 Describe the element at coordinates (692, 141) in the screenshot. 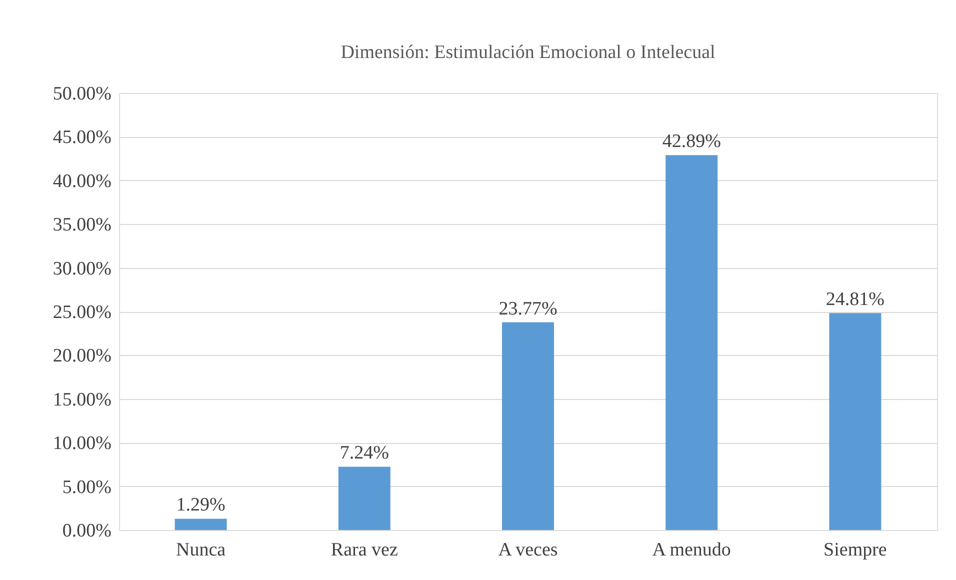

I see `data-label: 42.89%` at that location.